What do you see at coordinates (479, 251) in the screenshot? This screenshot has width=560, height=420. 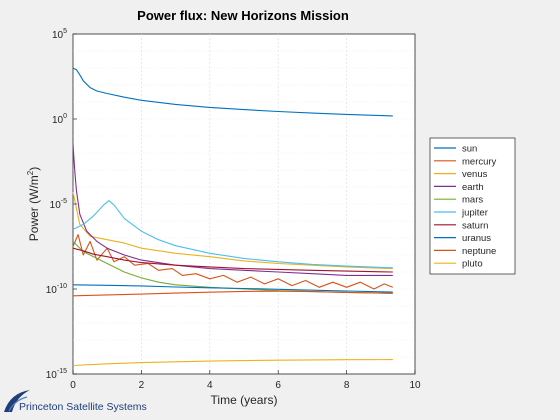 I see `legend-entry-neptune: neptune` at bounding box center [479, 251].